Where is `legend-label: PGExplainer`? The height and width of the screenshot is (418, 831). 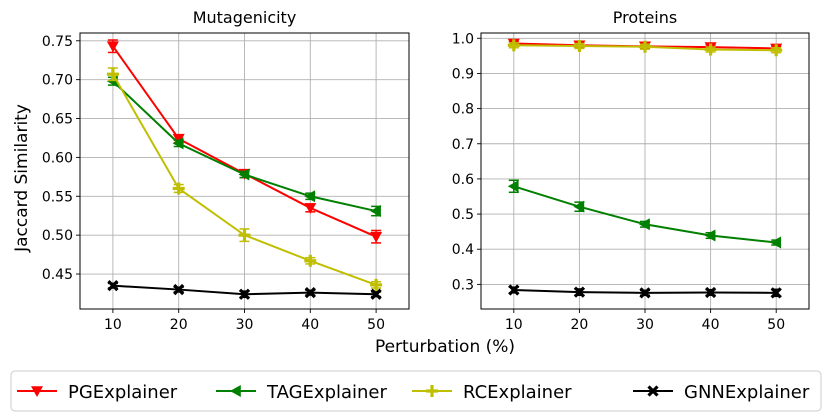 legend-label: PGExplainer is located at coordinates (123, 392).